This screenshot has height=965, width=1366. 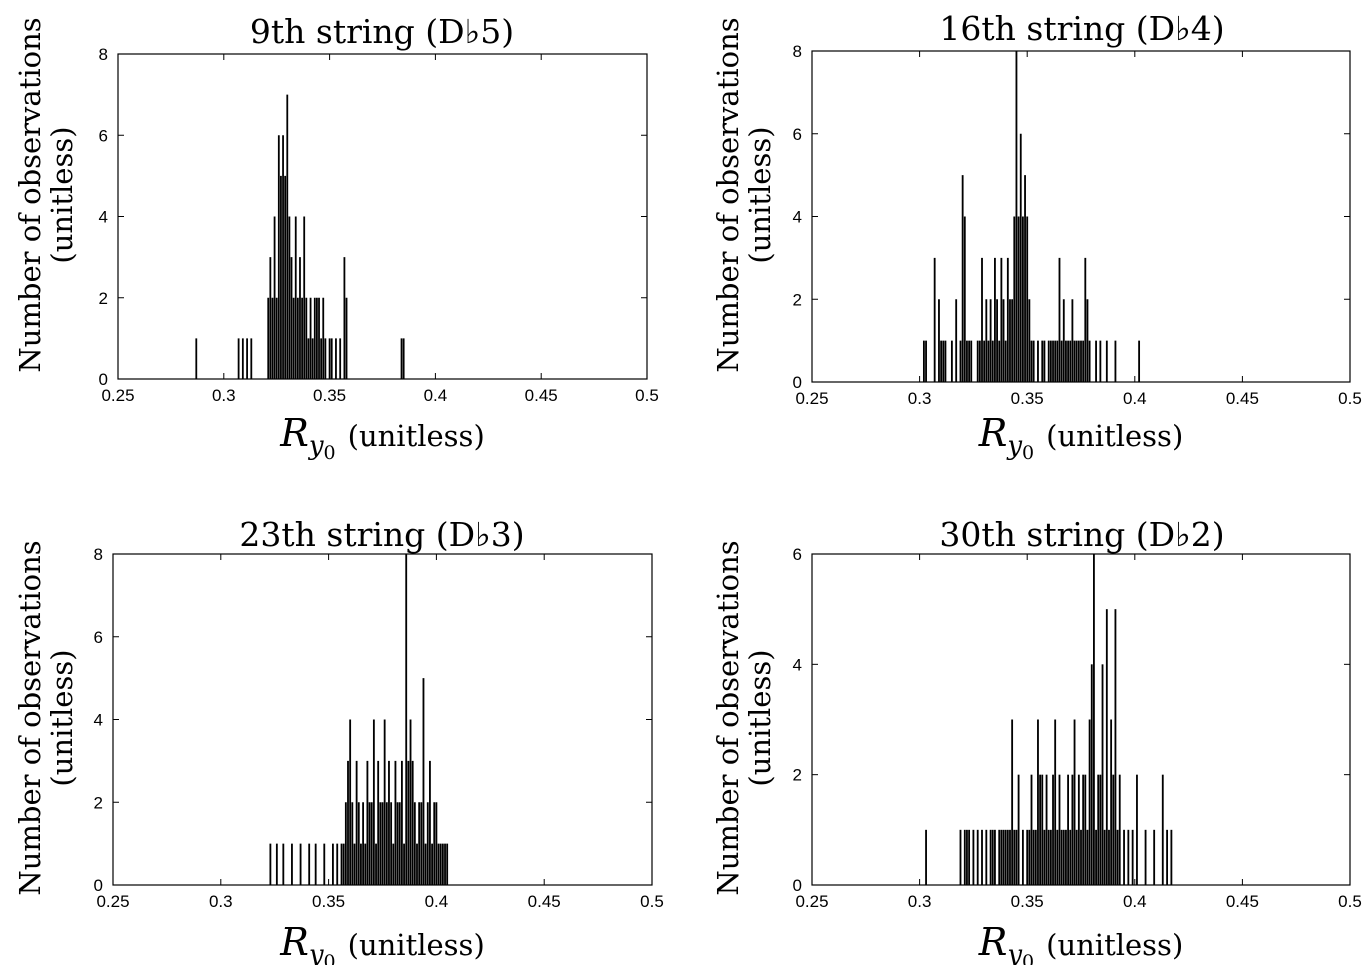 I want to click on y-tick-label: 4, so click(x=797, y=664).